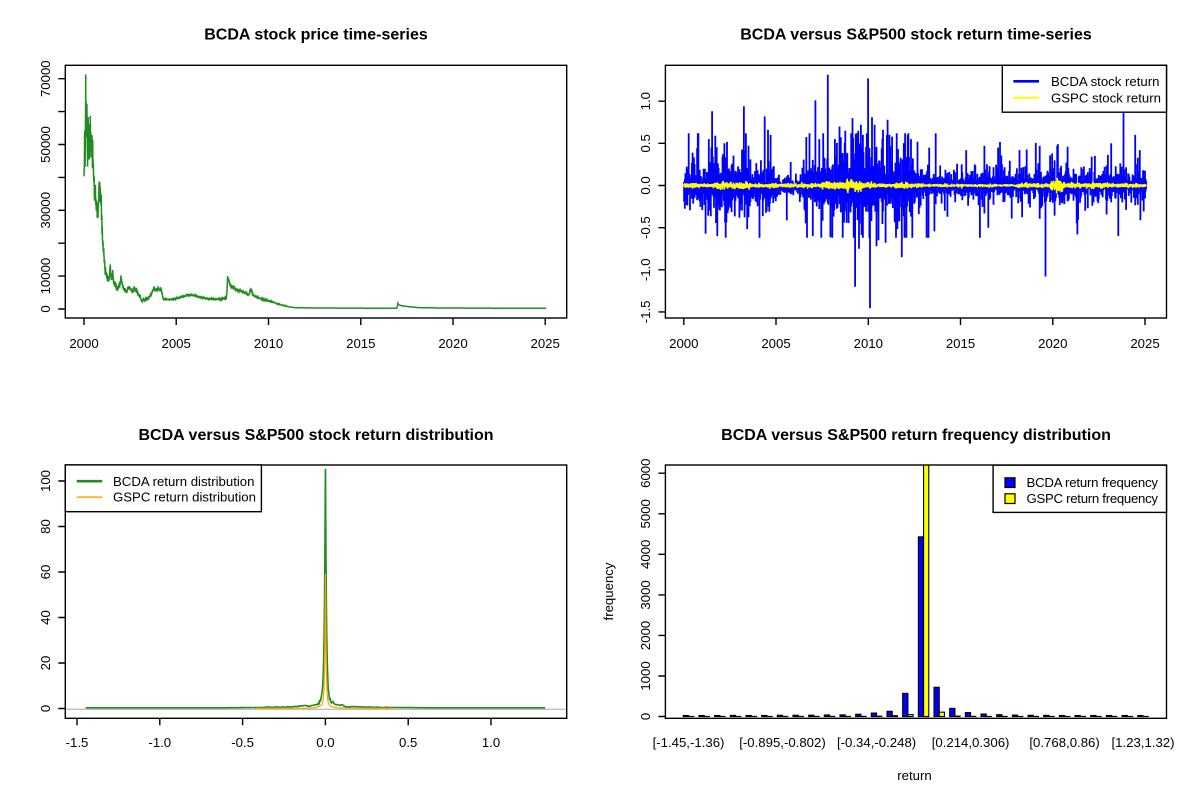  What do you see at coordinates (1142, 742) in the screenshot?
I see `svg-text: [1.23,1.32)` at bounding box center [1142, 742].